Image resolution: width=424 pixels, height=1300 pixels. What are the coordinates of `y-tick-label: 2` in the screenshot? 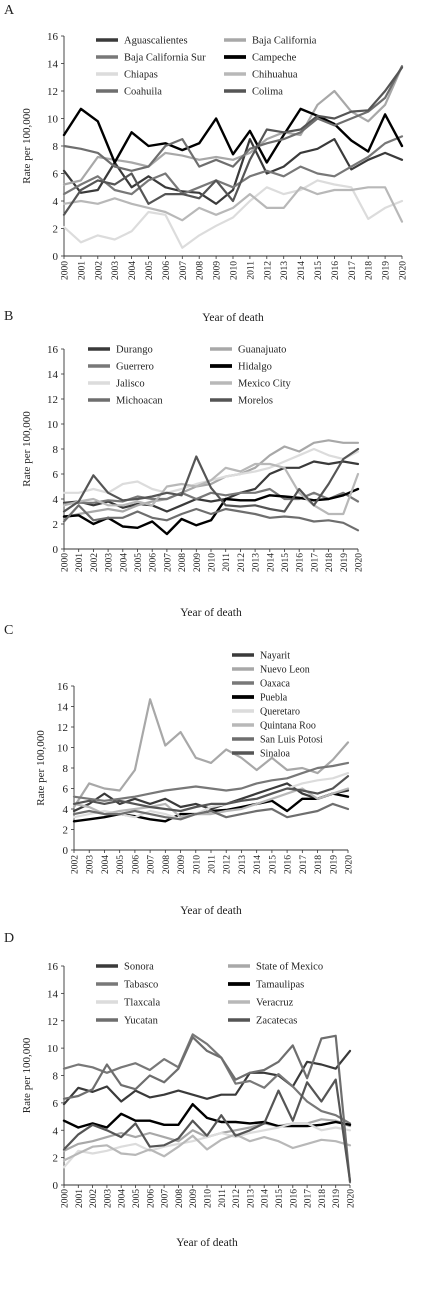 It's located at (56, 525).